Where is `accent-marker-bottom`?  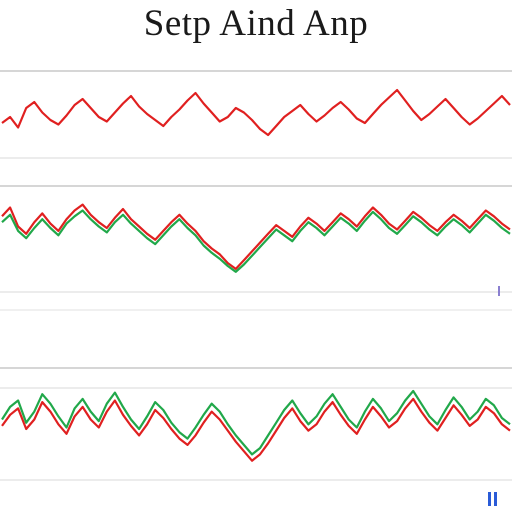 accent-marker-bottom is located at coordinates (489, 499).